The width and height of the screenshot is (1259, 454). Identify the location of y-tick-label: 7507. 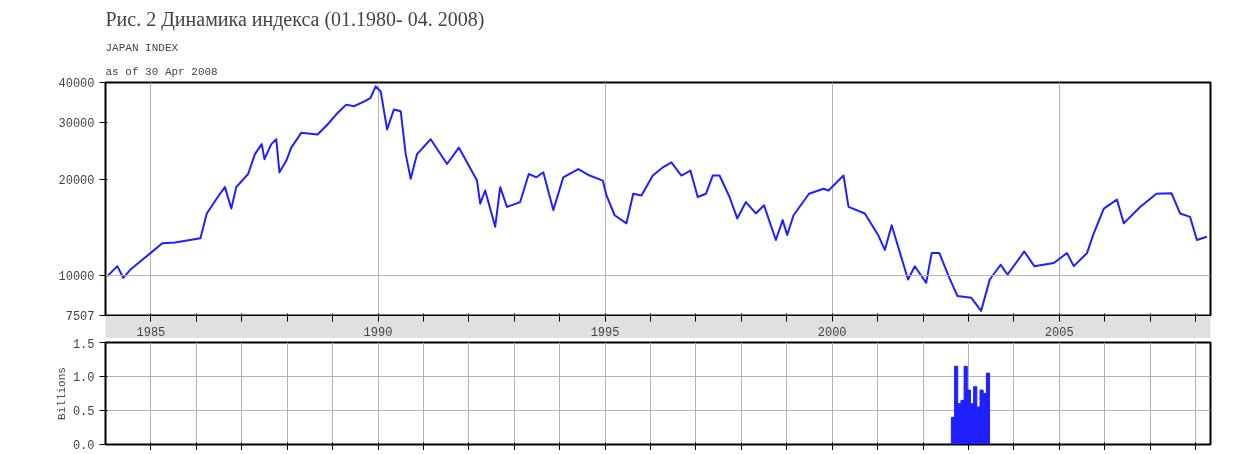
(80, 317).